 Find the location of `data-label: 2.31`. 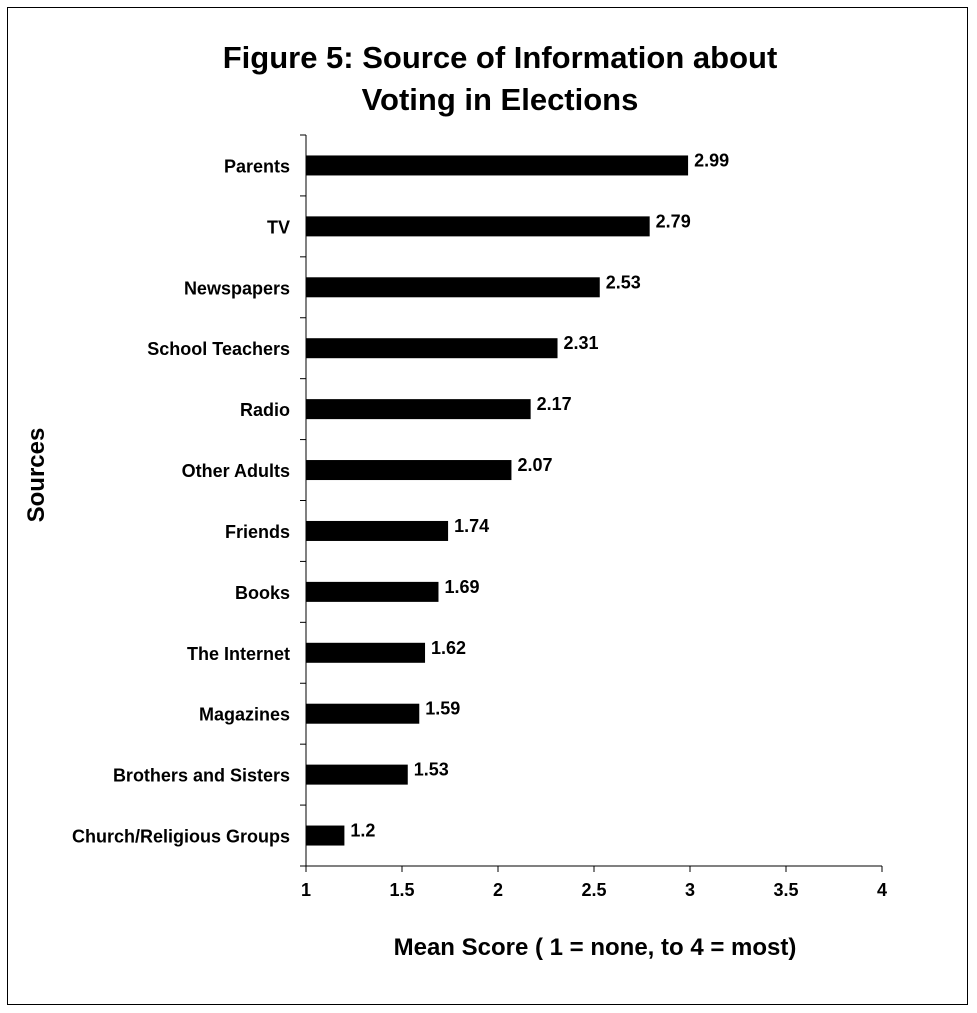

data-label: 2.31 is located at coordinates (581, 343).